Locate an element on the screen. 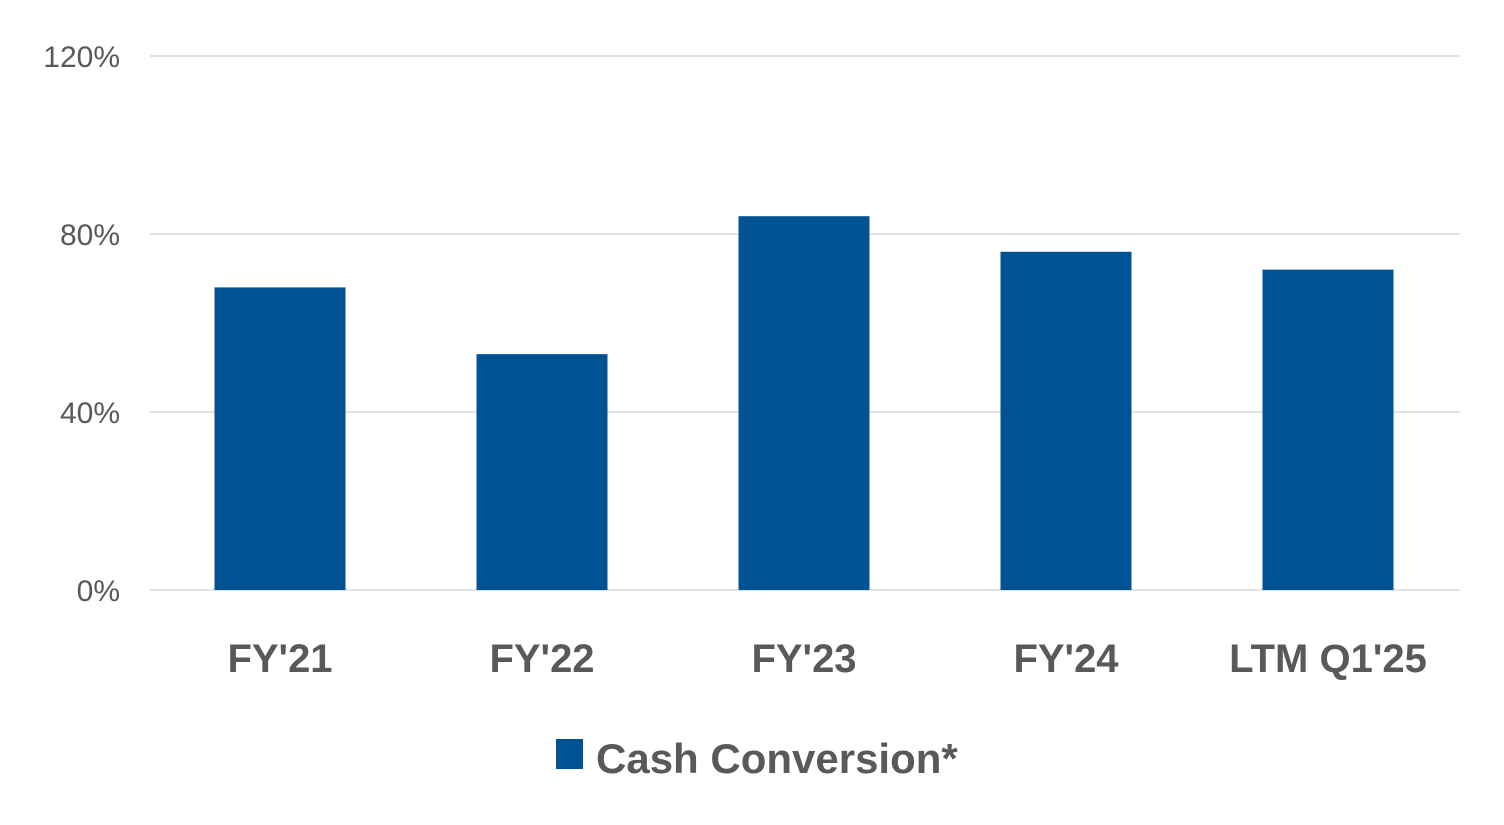 This screenshot has height=825, width=1504. y-tick-label: 0% is located at coordinates (98, 591).